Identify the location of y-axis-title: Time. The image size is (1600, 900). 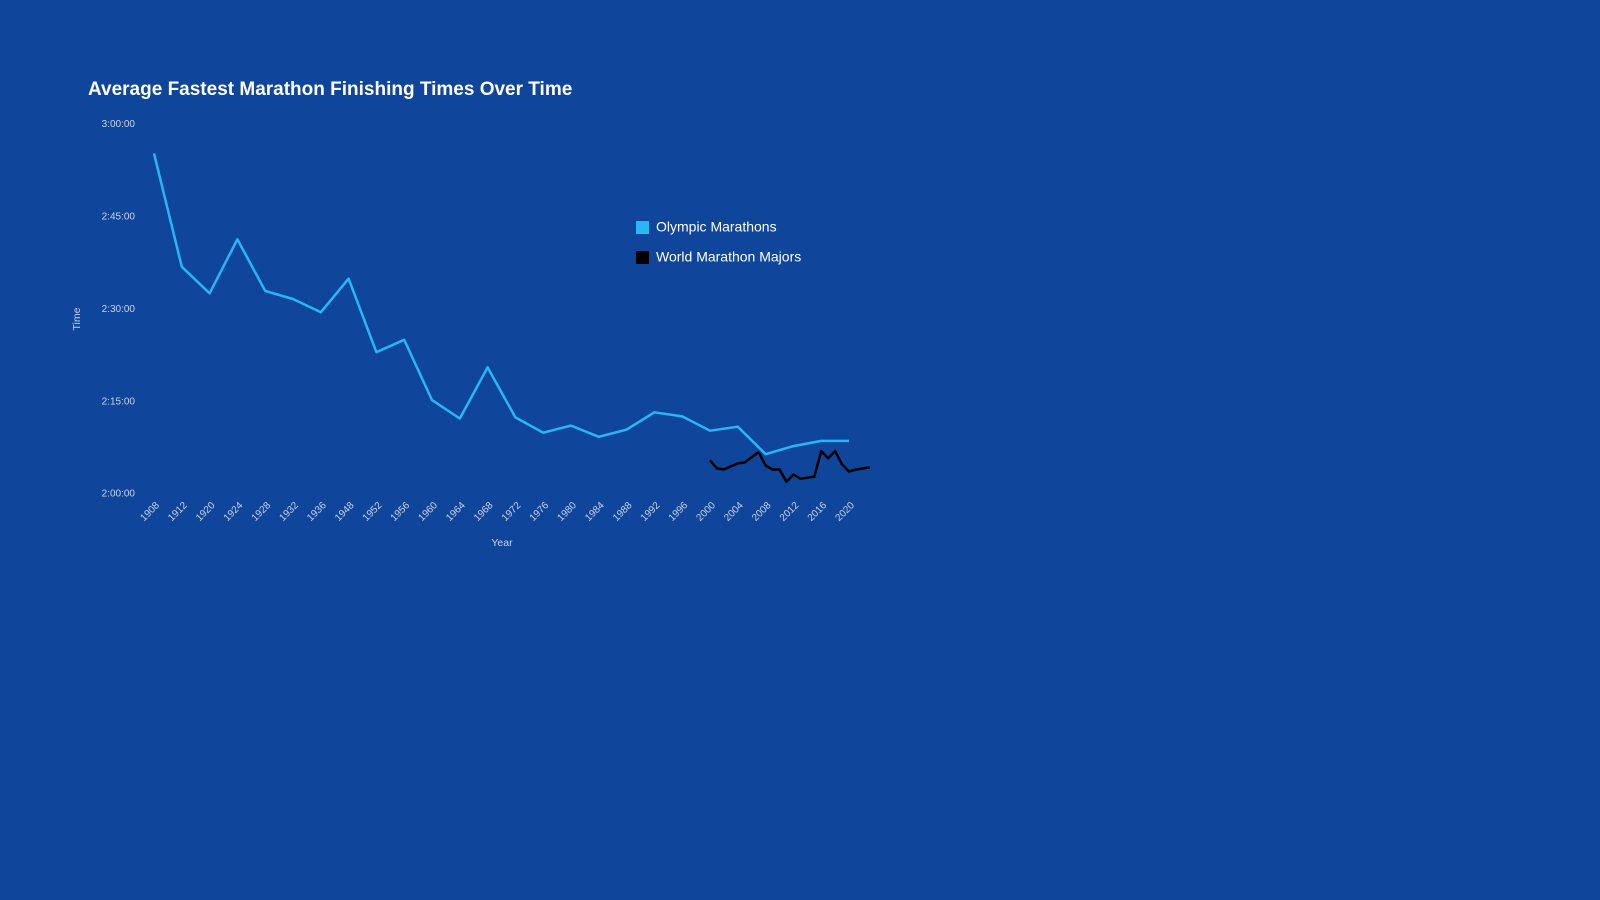
(77, 318).